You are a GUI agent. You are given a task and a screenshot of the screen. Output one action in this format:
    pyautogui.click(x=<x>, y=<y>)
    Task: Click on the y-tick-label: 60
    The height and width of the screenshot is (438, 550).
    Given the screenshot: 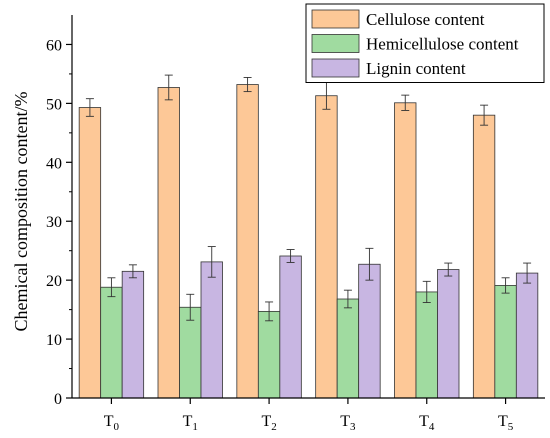 What is the action you would take?
    pyautogui.click(x=54, y=45)
    